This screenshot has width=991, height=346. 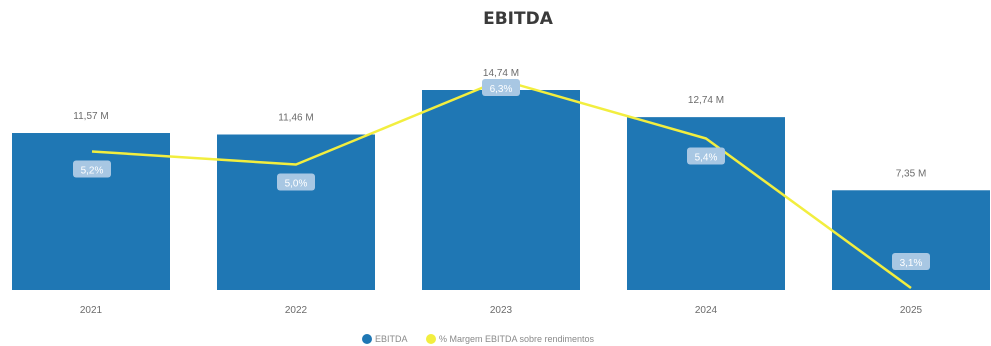 What do you see at coordinates (518, 19) in the screenshot?
I see `chart-title: EBITDA` at bounding box center [518, 19].